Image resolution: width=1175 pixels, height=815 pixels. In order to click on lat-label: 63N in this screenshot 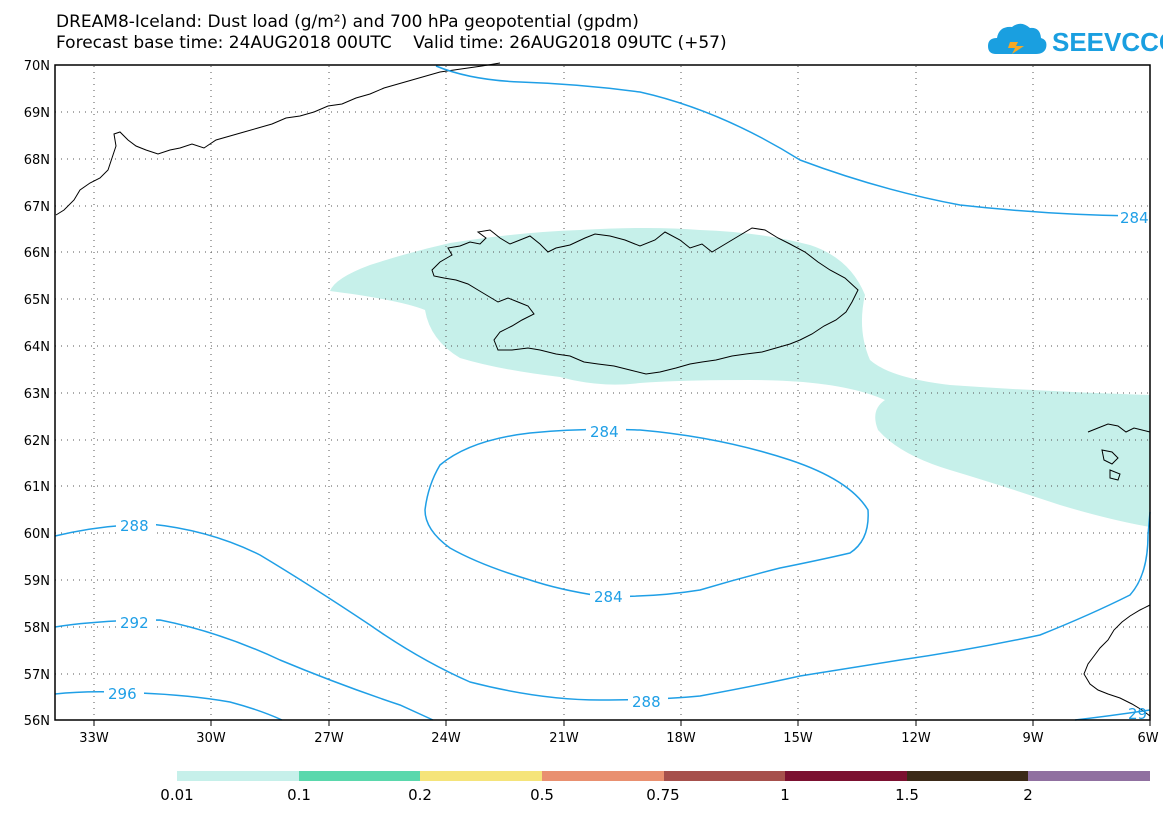, I will do `click(37, 394)`.